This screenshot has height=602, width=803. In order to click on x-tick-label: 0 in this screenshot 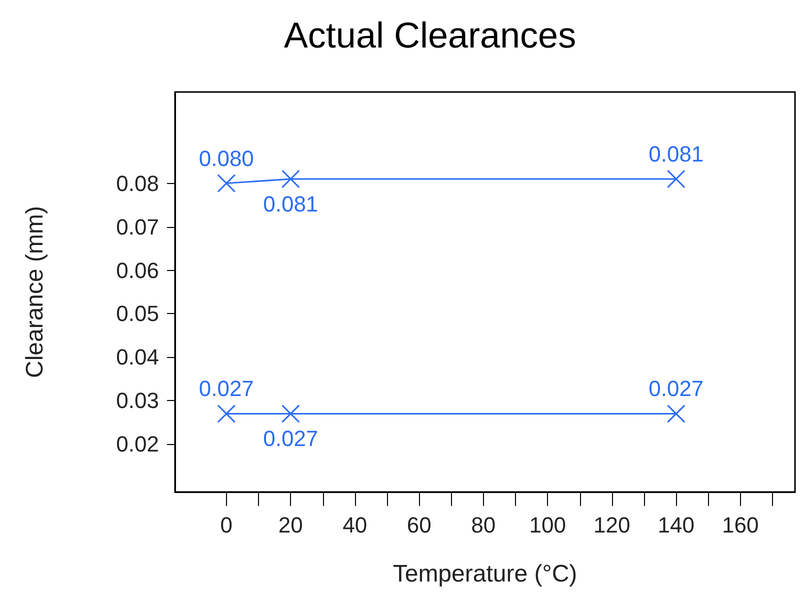, I will do `click(226, 525)`.